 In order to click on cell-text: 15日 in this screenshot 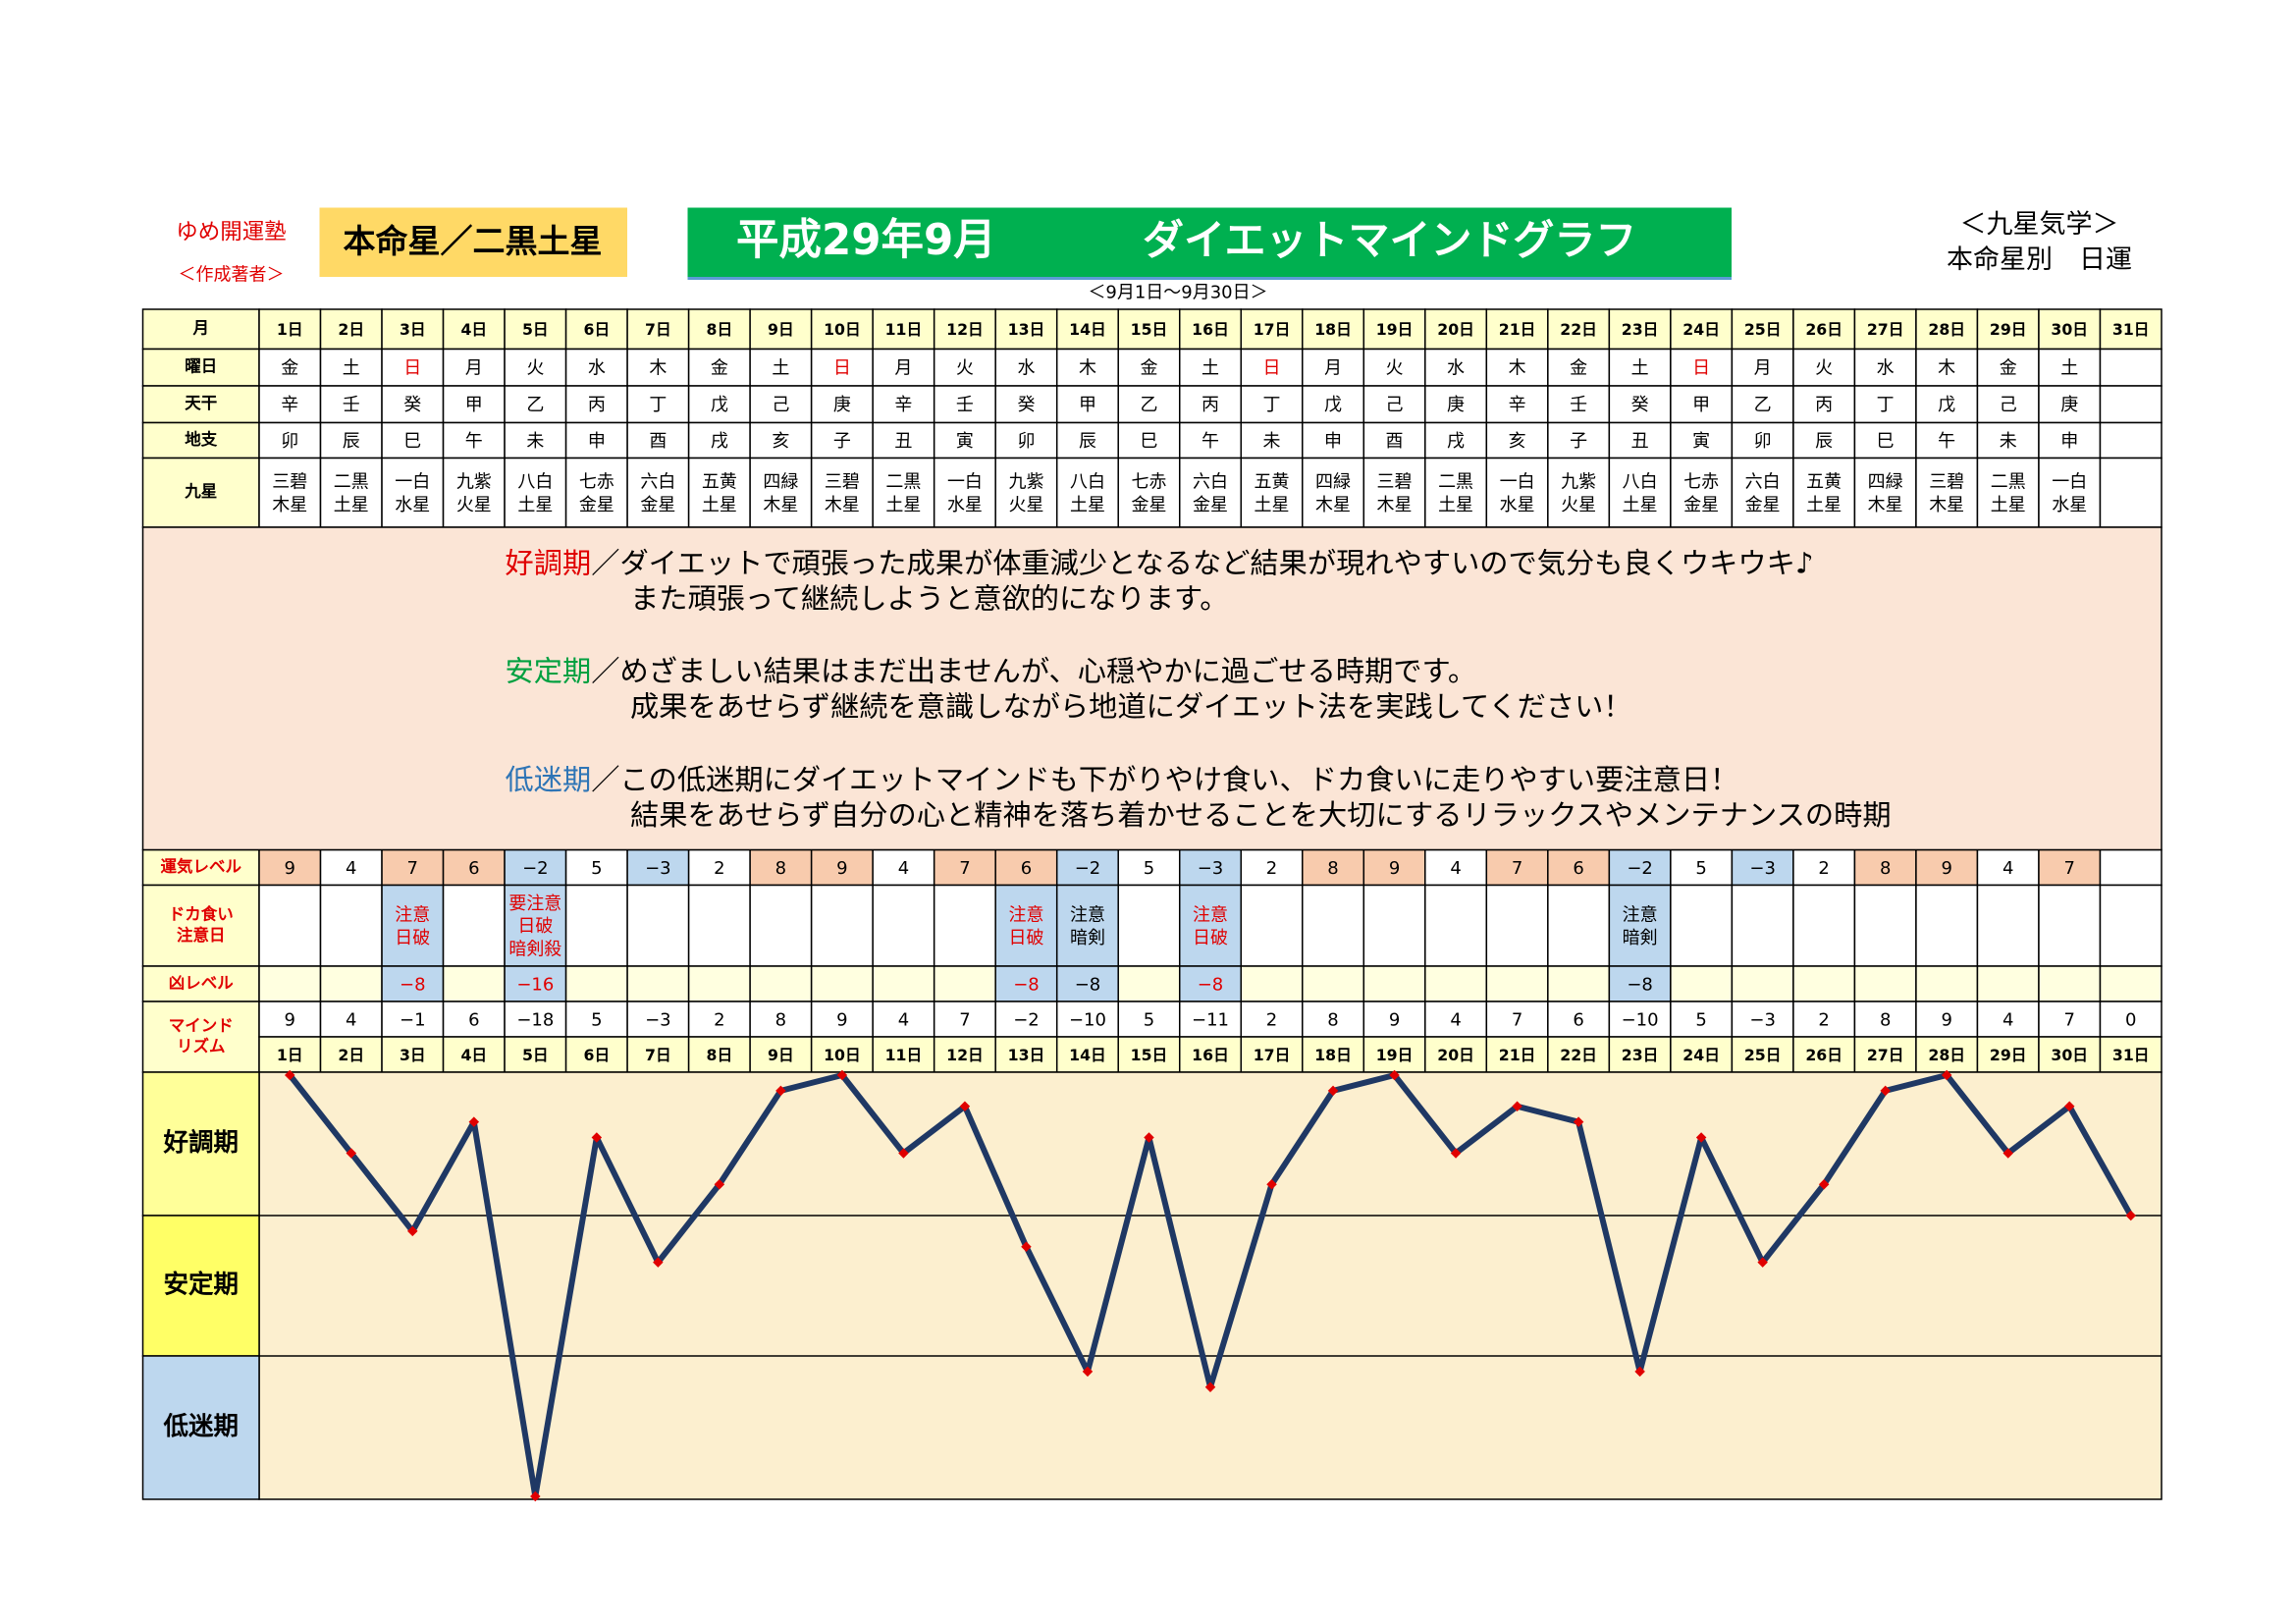, I will do `click(1149, 329)`.